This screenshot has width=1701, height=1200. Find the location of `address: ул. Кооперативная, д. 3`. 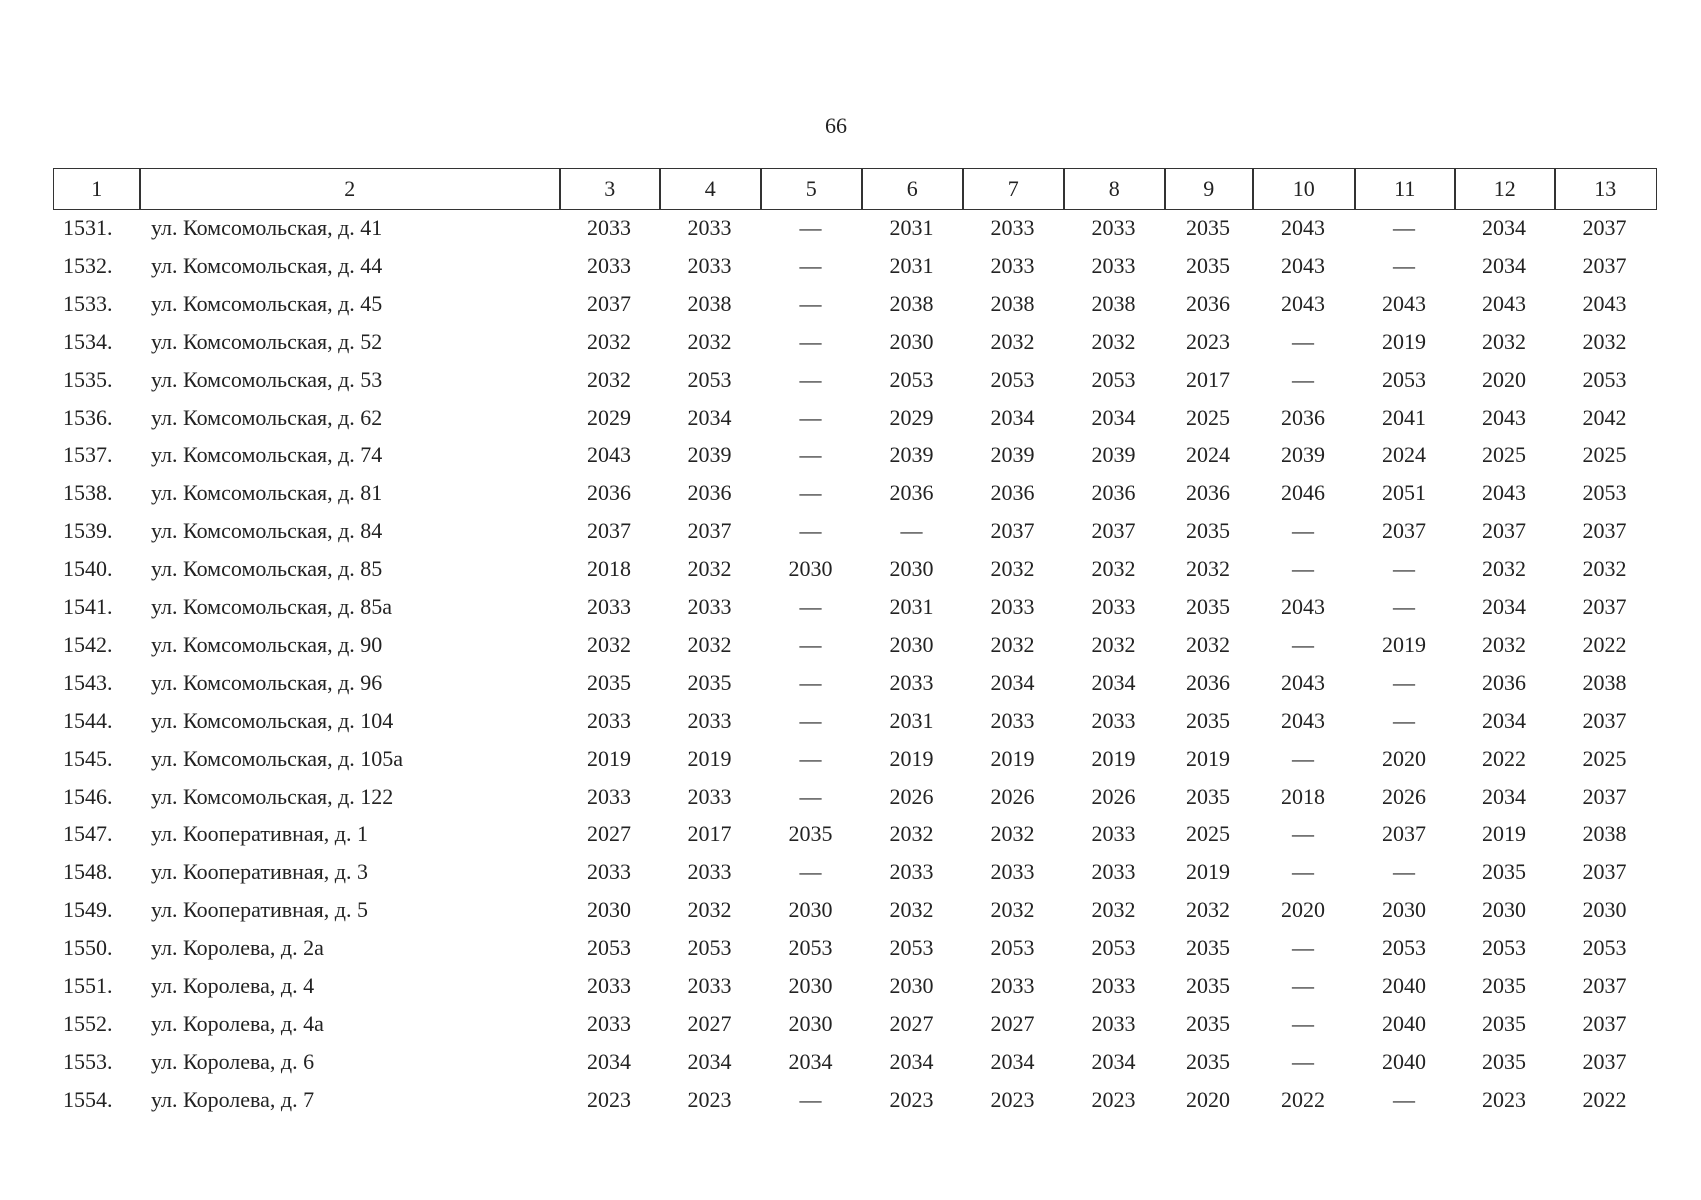

address: ул. Кооперативная, д. 3 is located at coordinates (259, 872).